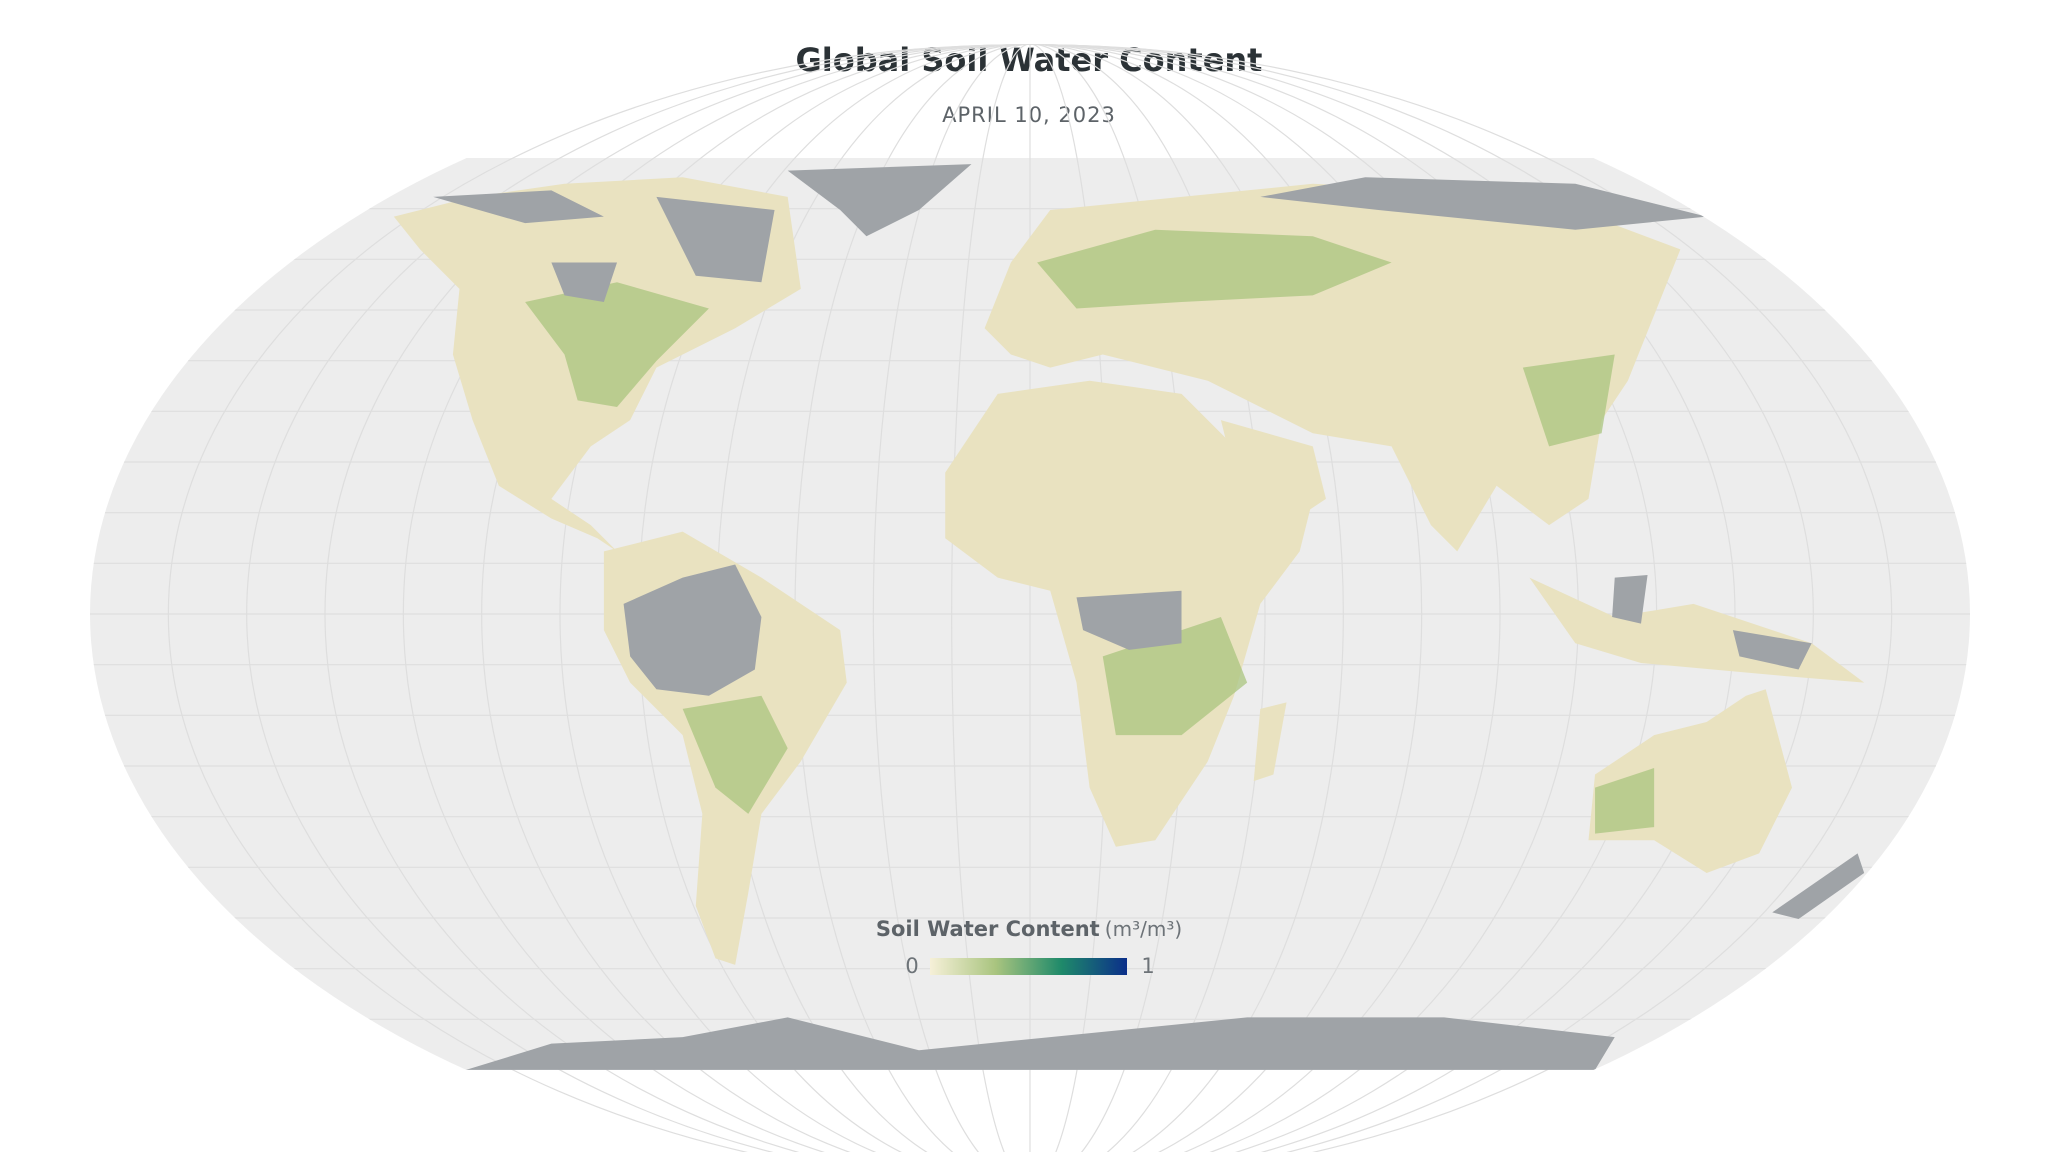  What do you see at coordinates (617, 344) in the screenshot?
I see `north-america-wet` at bounding box center [617, 344].